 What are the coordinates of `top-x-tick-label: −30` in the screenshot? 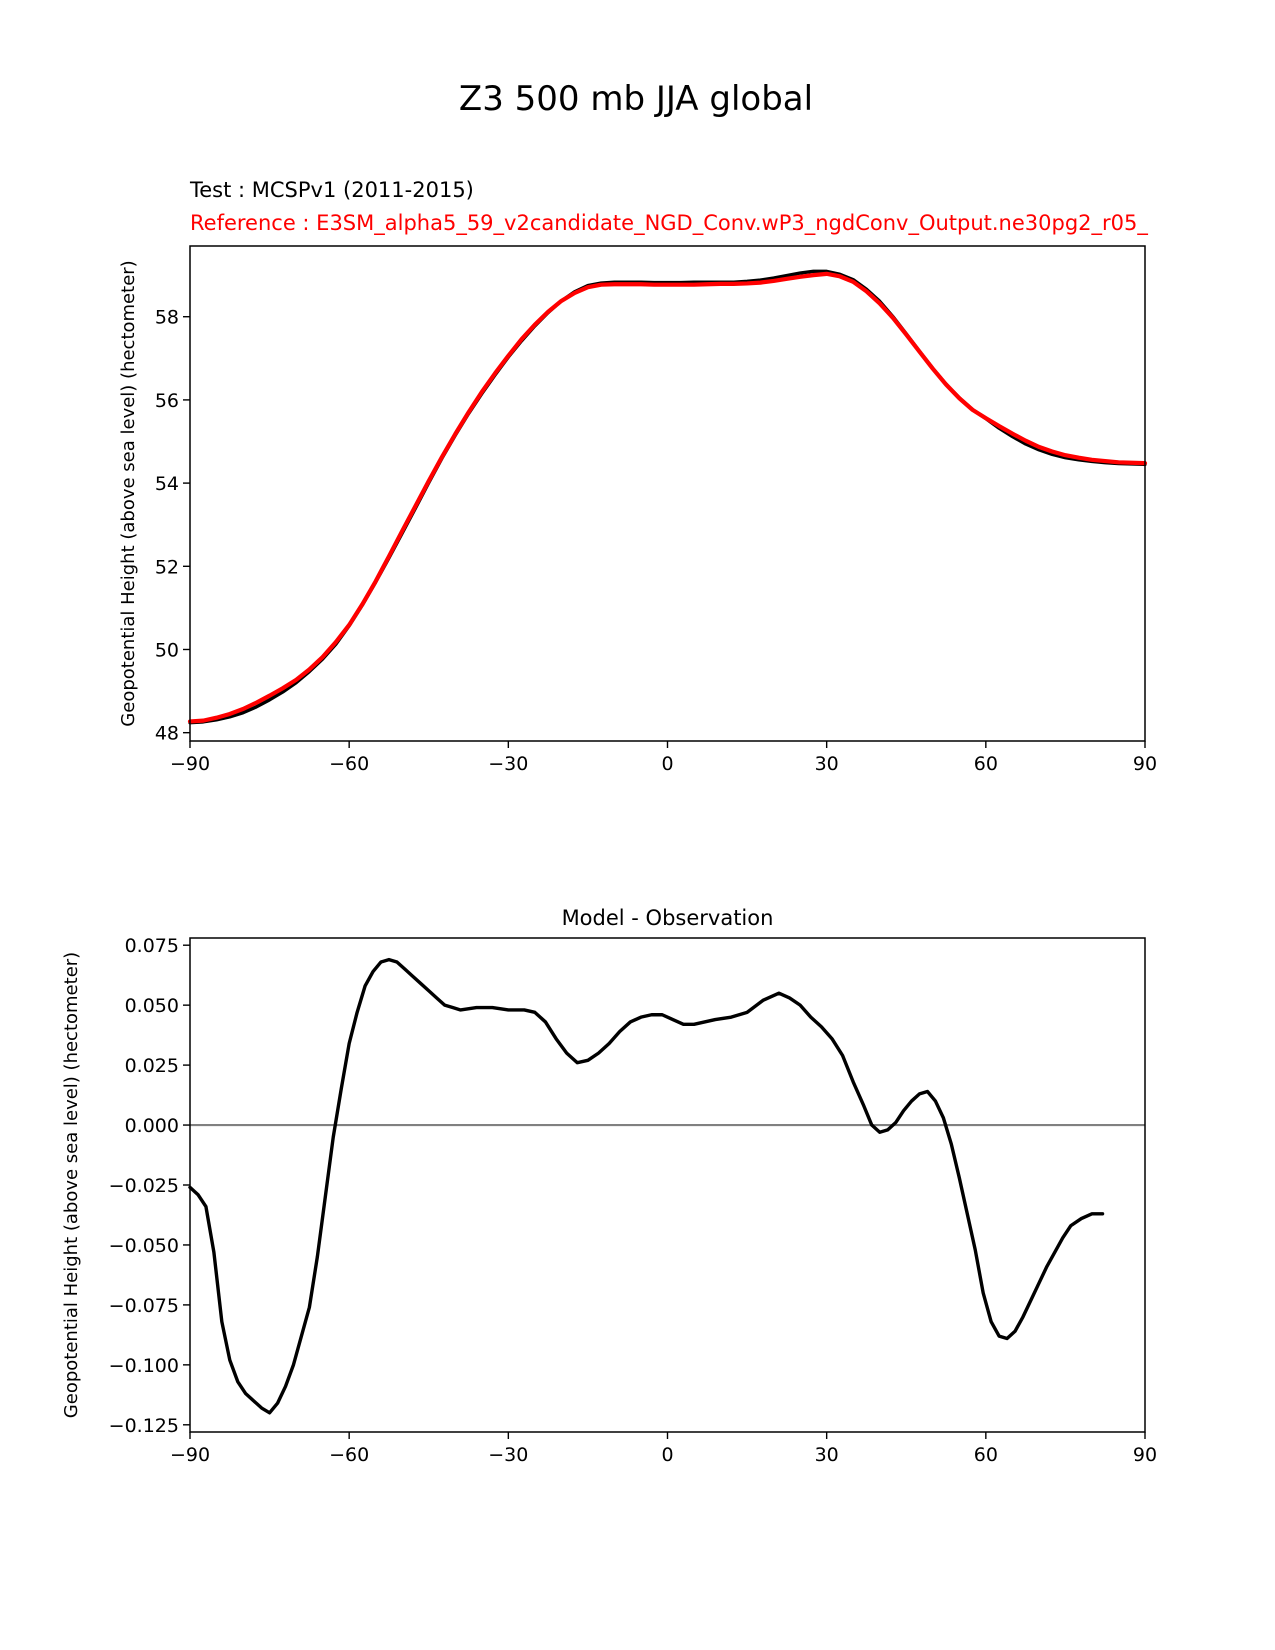 It's located at (508, 764).